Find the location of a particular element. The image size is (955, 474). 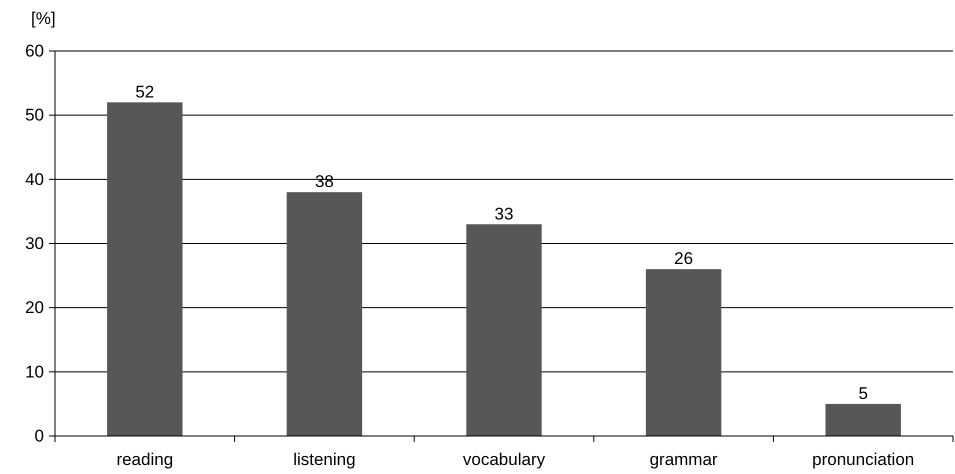

x-tick-label: pronunciation is located at coordinates (863, 459).